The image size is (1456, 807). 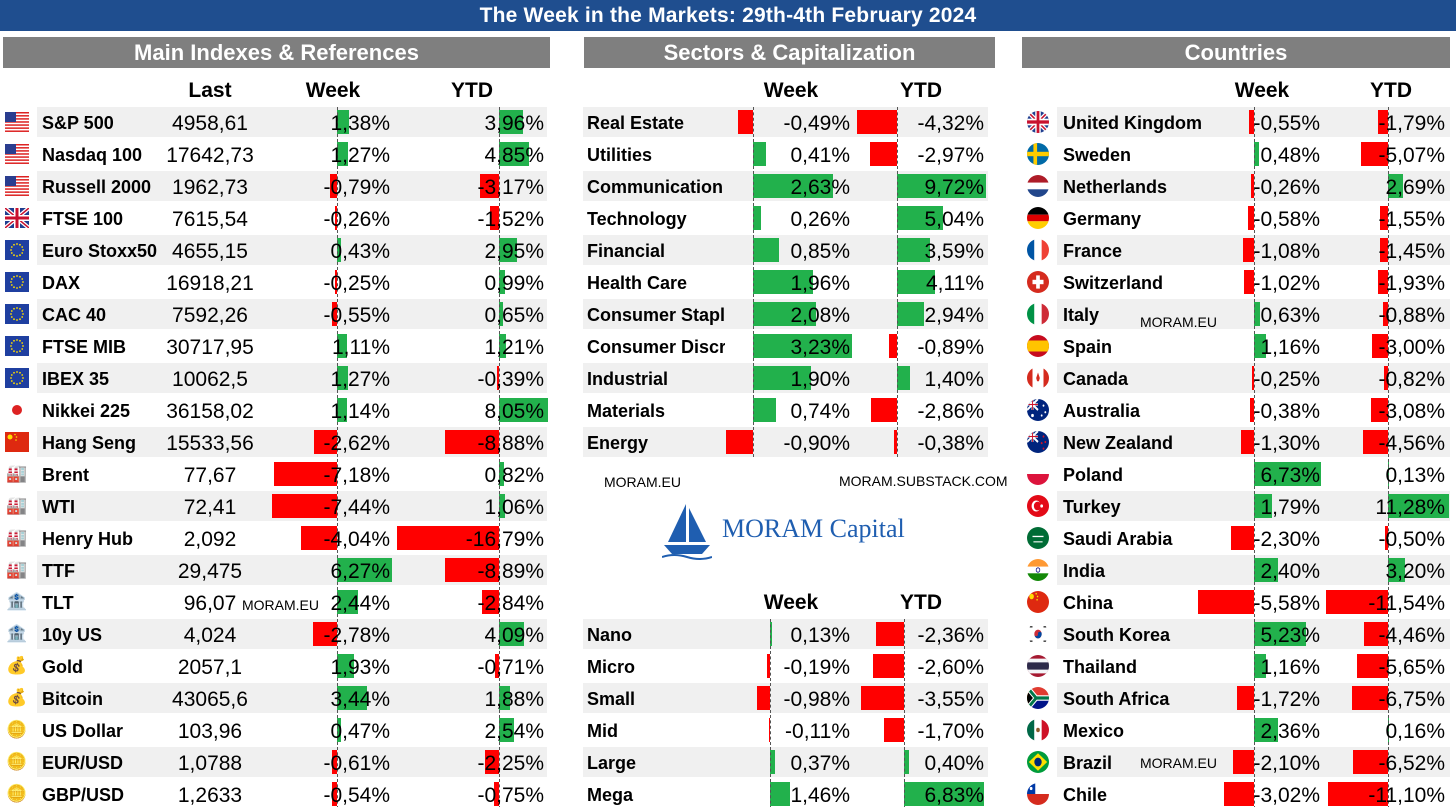 I want to click on week-value: 3,23%, so click(x=820, y=347).